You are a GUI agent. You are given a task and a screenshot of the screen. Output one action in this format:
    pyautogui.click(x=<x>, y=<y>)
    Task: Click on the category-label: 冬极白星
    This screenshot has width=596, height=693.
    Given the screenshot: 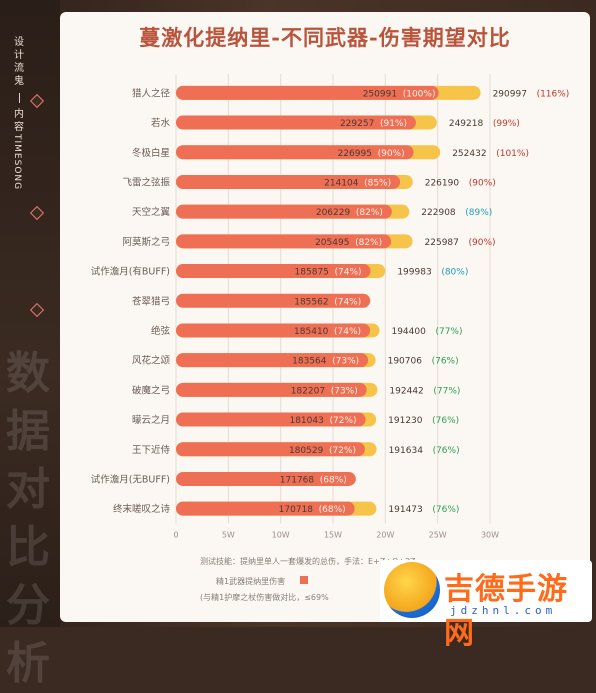 What is the action you would take?
    pyautogui.click(x=151, y=153)
    